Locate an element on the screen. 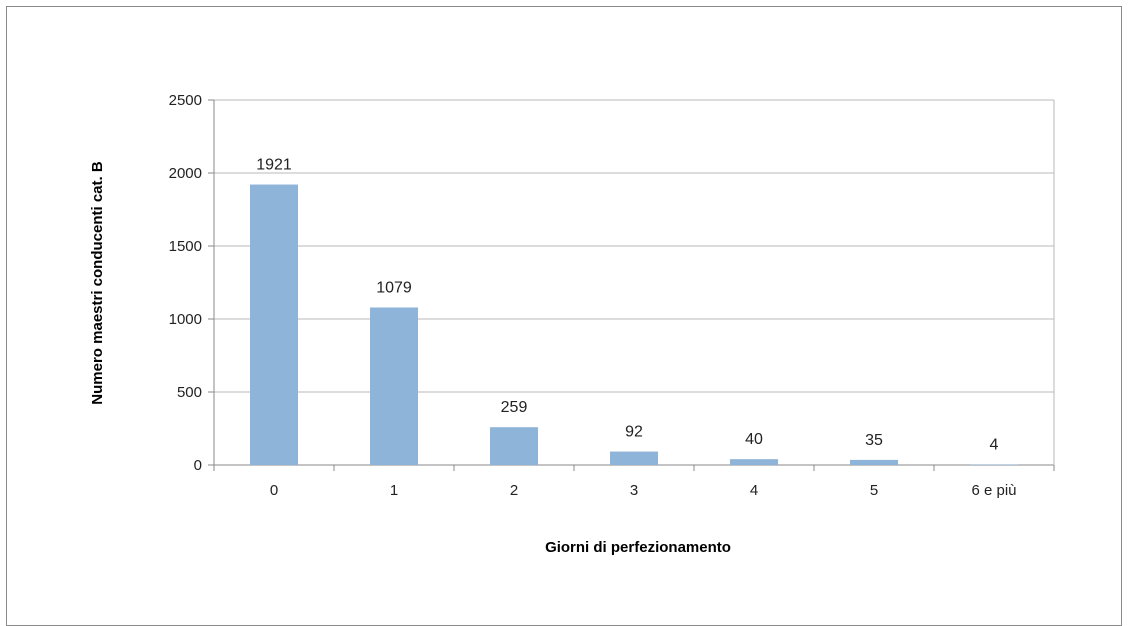 Image resolution: width=1128 pixels, height=626 pixels. x-tick-label: 2 is located at coordinates (514, 490).